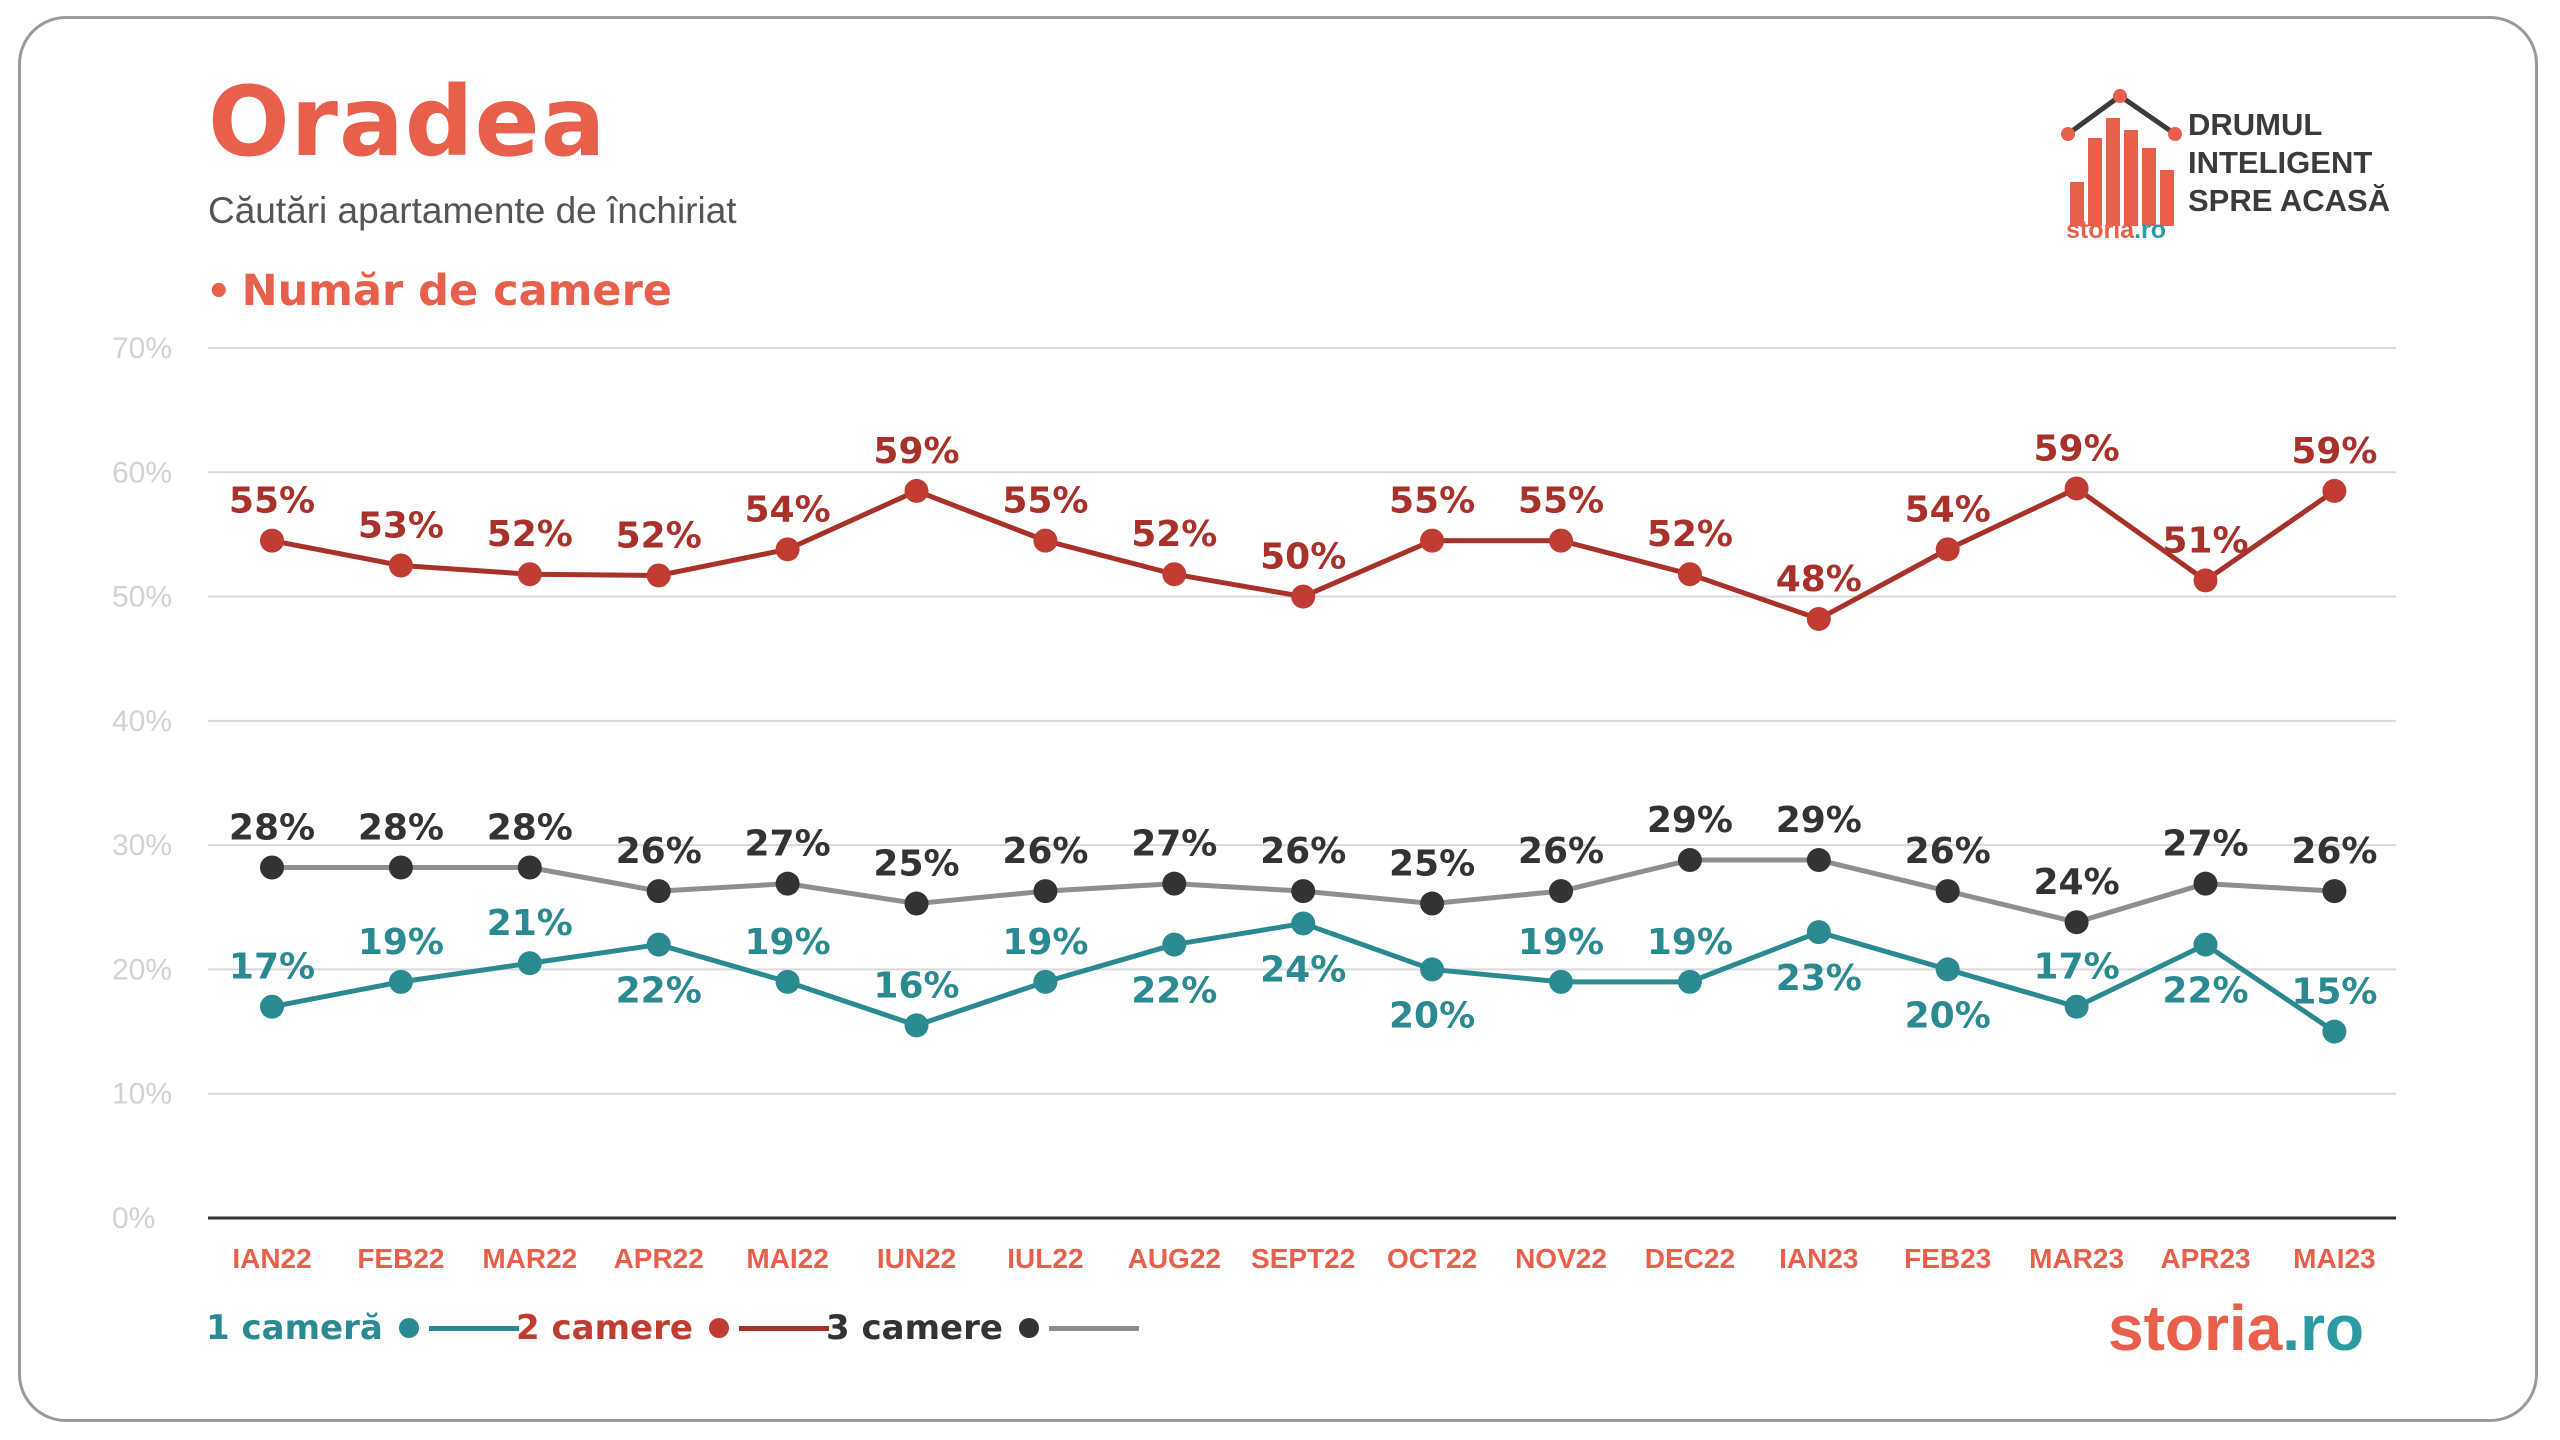 This screenshot has height=1440, width=2560. I want to click on legend-item-2-camere: 2 camere, so click(672, 1328).